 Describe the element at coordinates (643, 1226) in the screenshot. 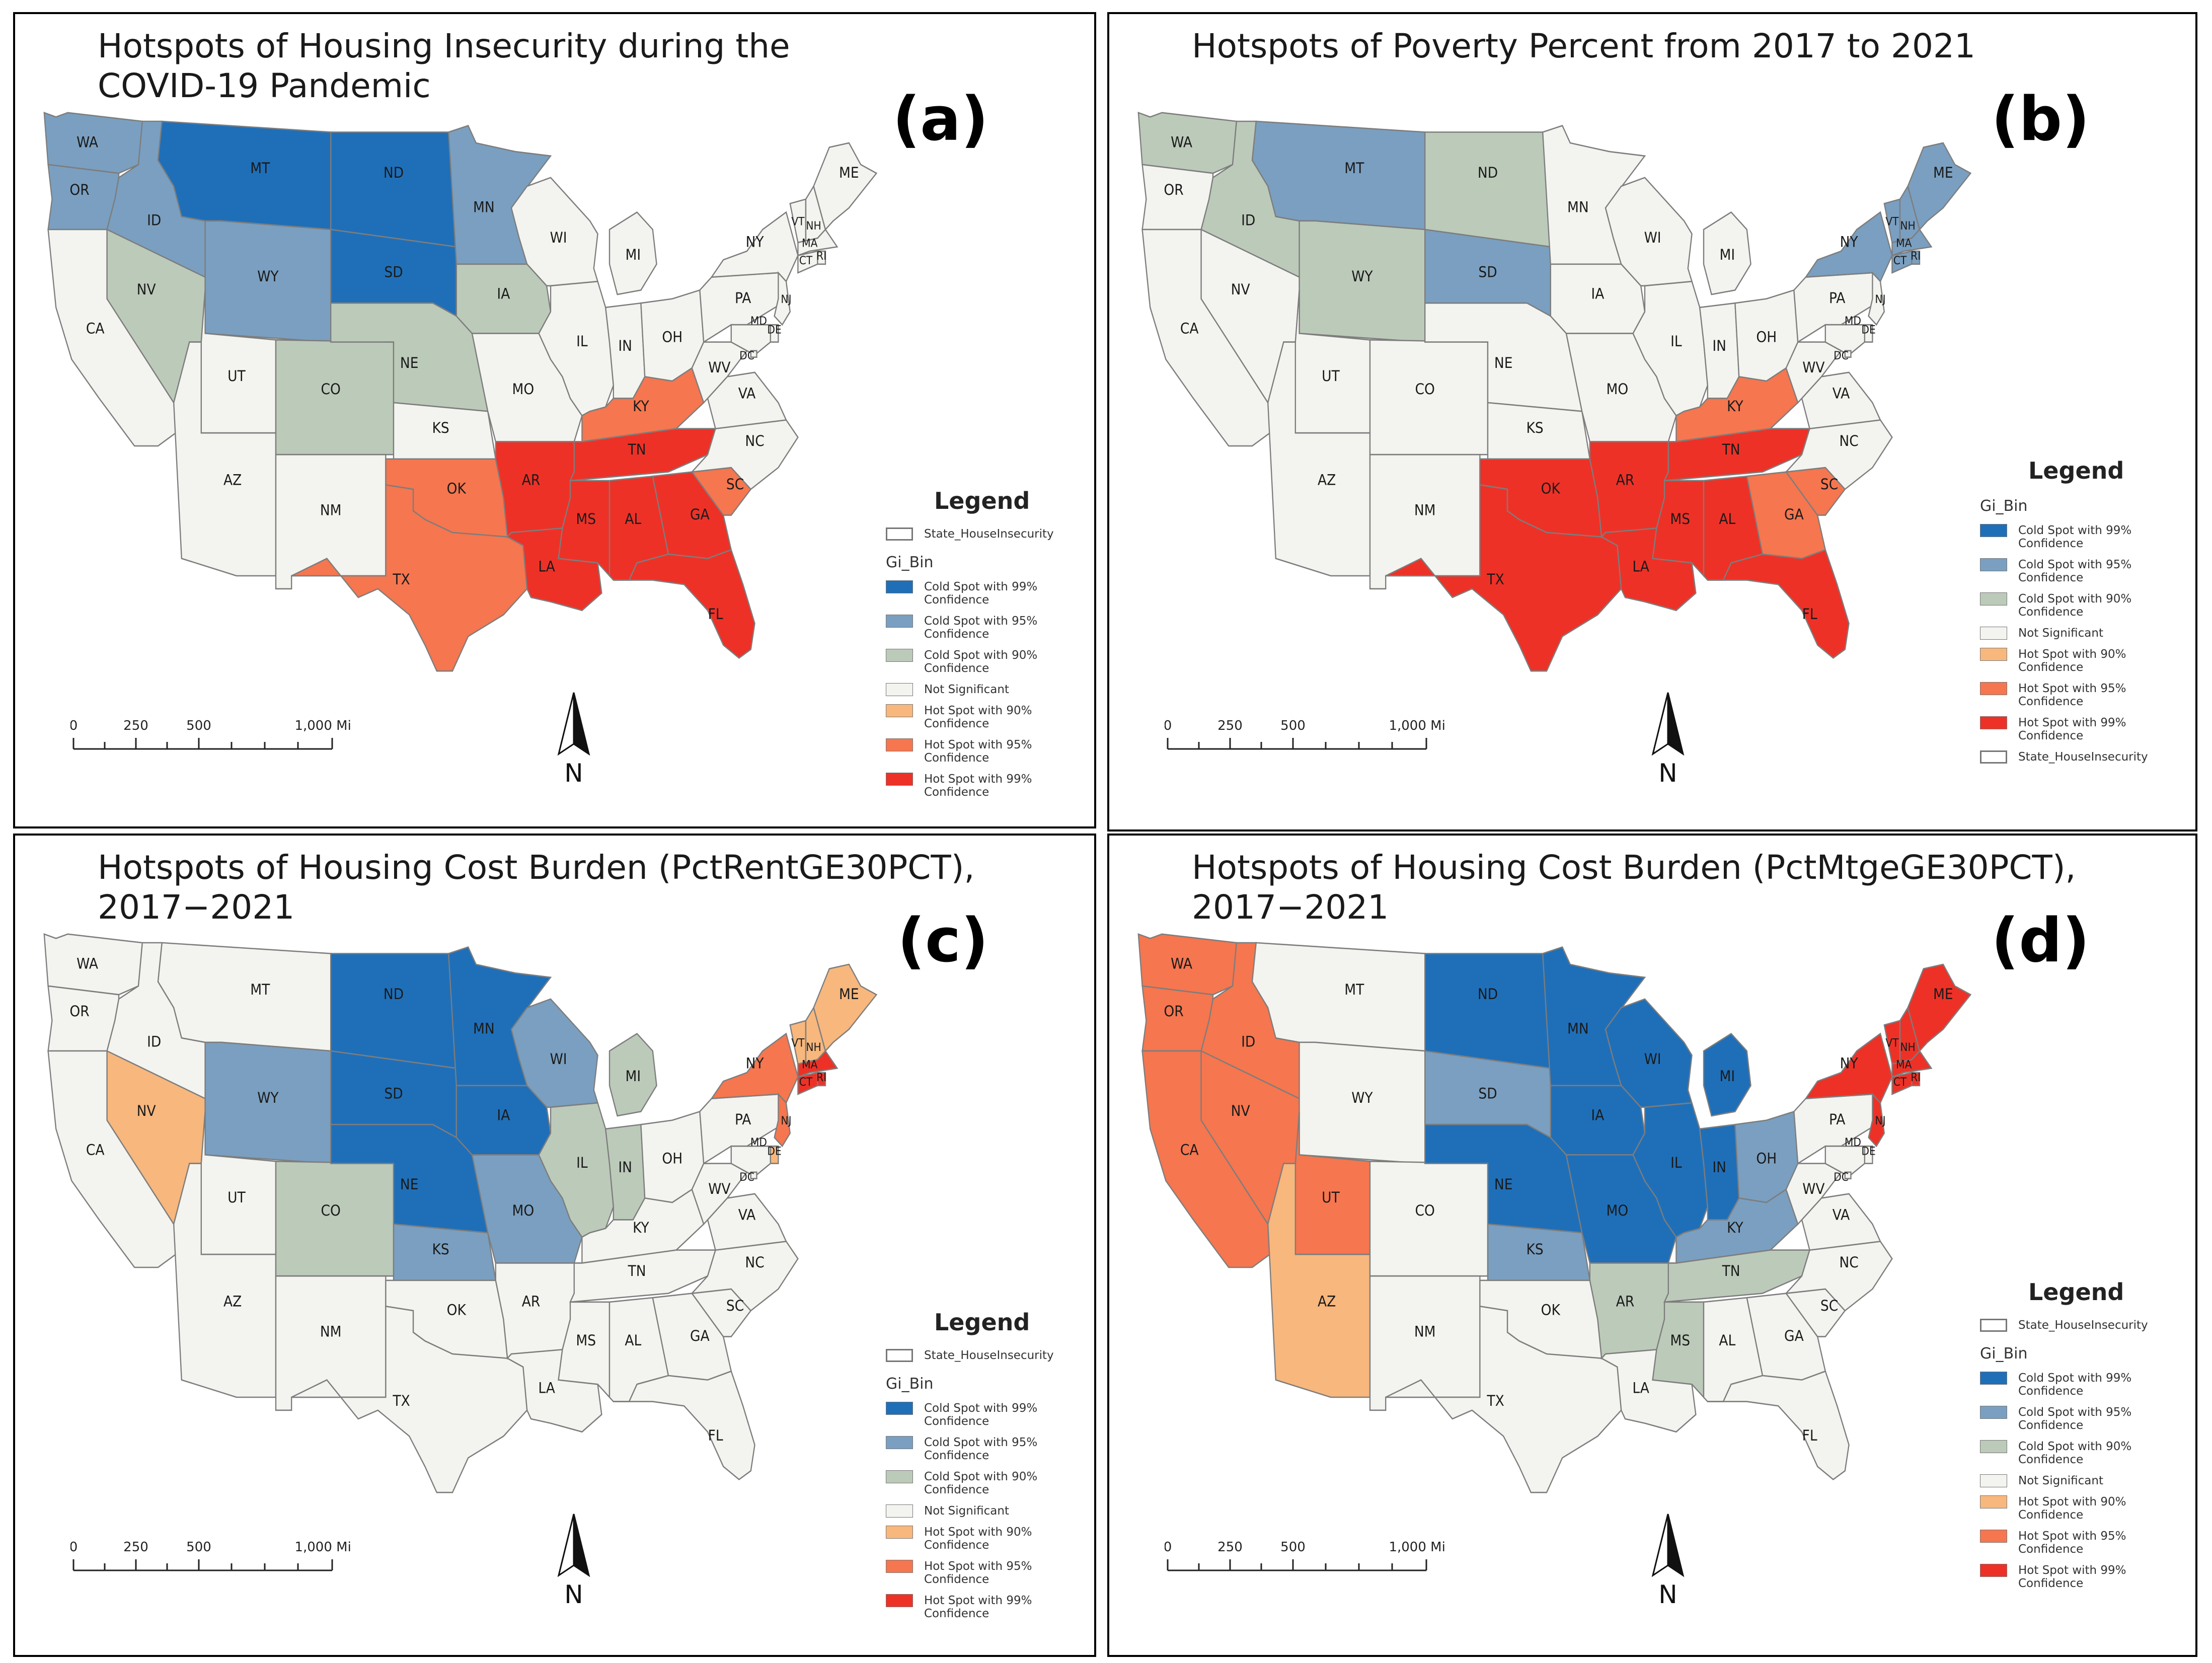

I see `state-ky` at that location.